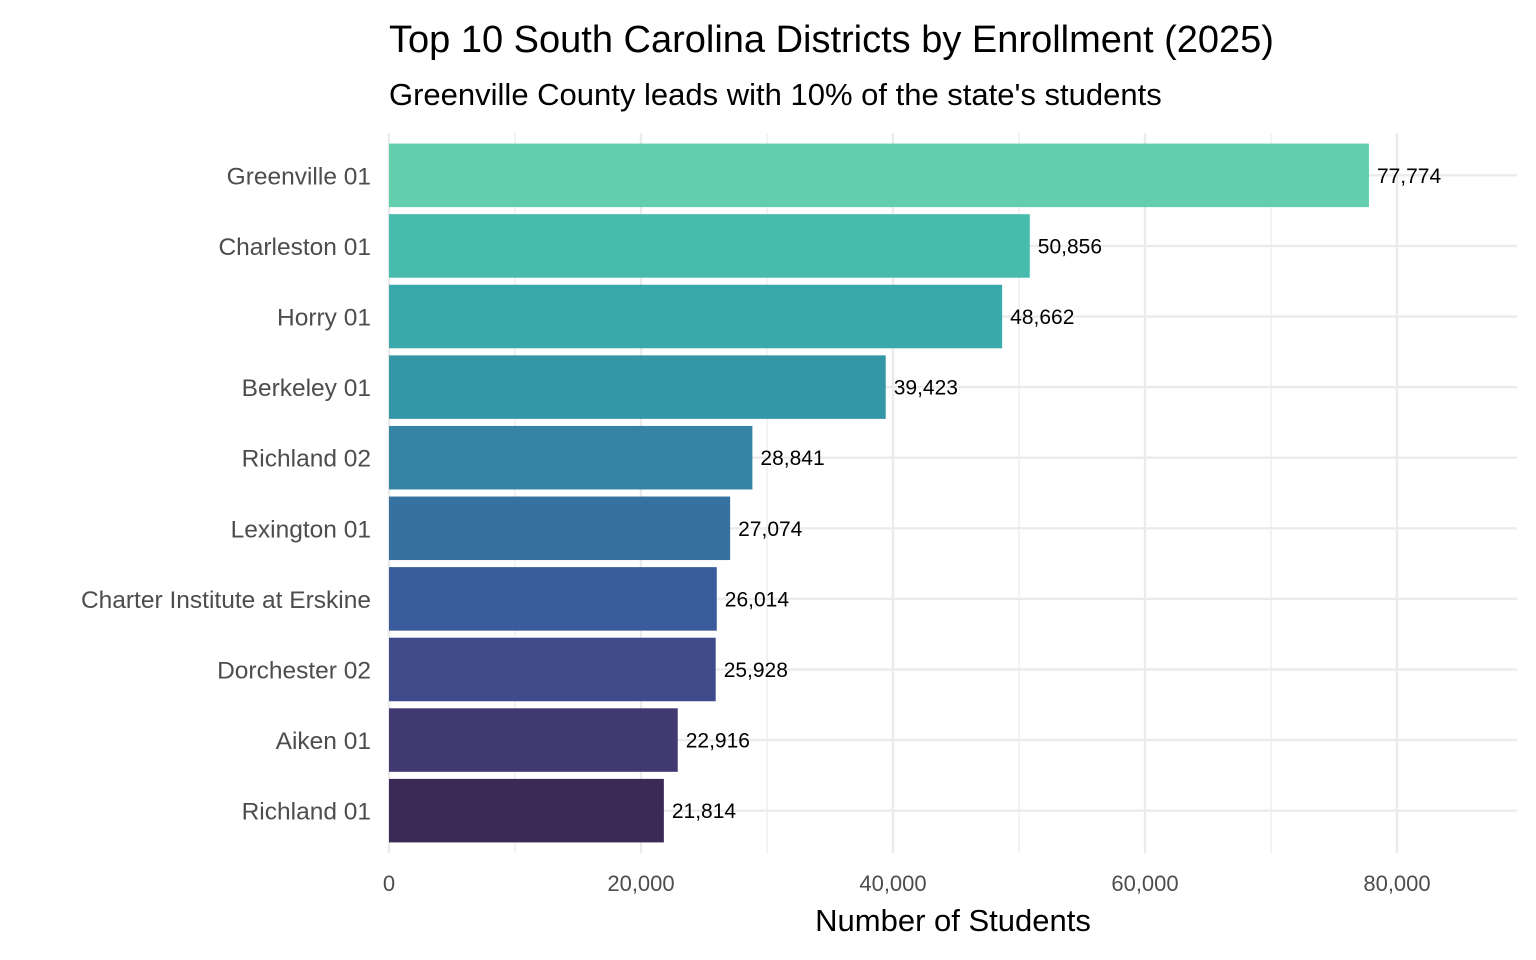 The height and width of the screenshot is (960, 1536). I want to click on data-label: 50,856, so click(1070, 246).